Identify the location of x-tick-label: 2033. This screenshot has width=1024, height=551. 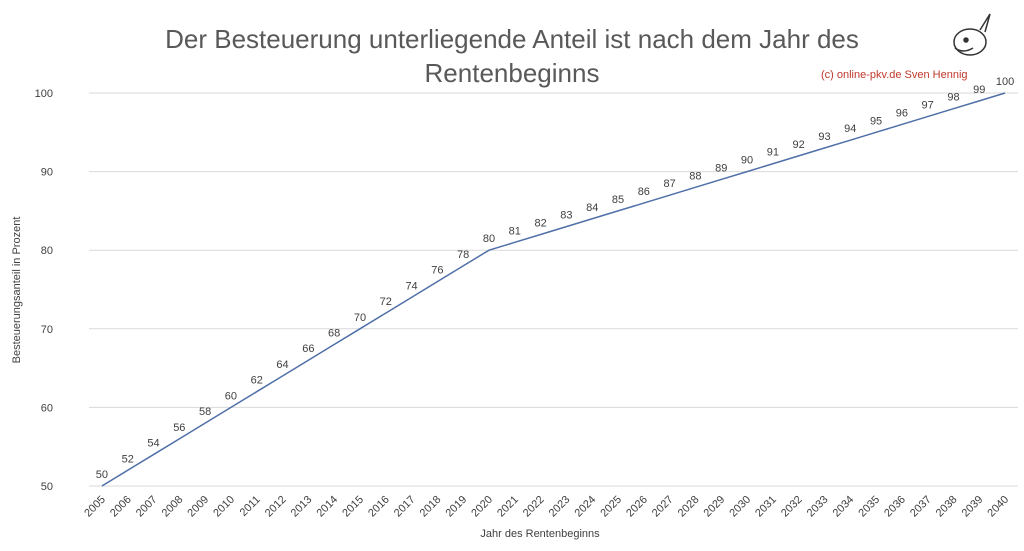
(818, 507).